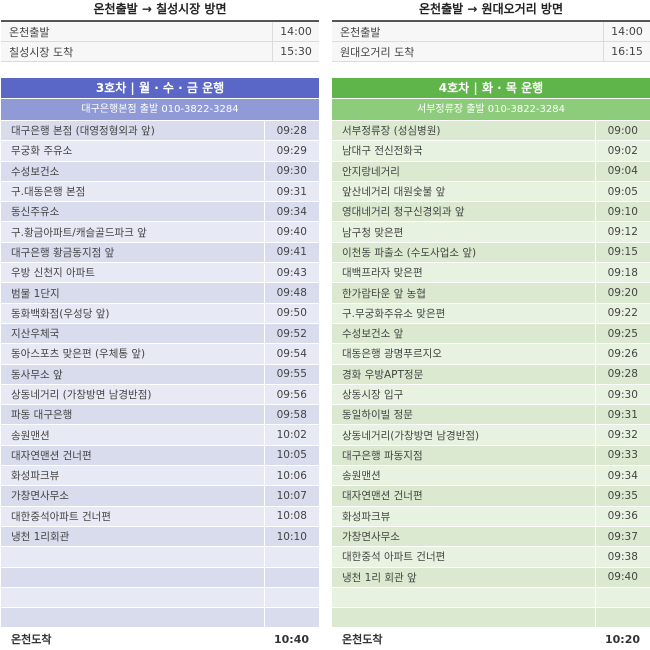 This screenshot has width=650, height=650. What do you see at coordinates (291, 212) in the screenshot?
I see `stop-time: 09:34` at bounding box center [291, 212].